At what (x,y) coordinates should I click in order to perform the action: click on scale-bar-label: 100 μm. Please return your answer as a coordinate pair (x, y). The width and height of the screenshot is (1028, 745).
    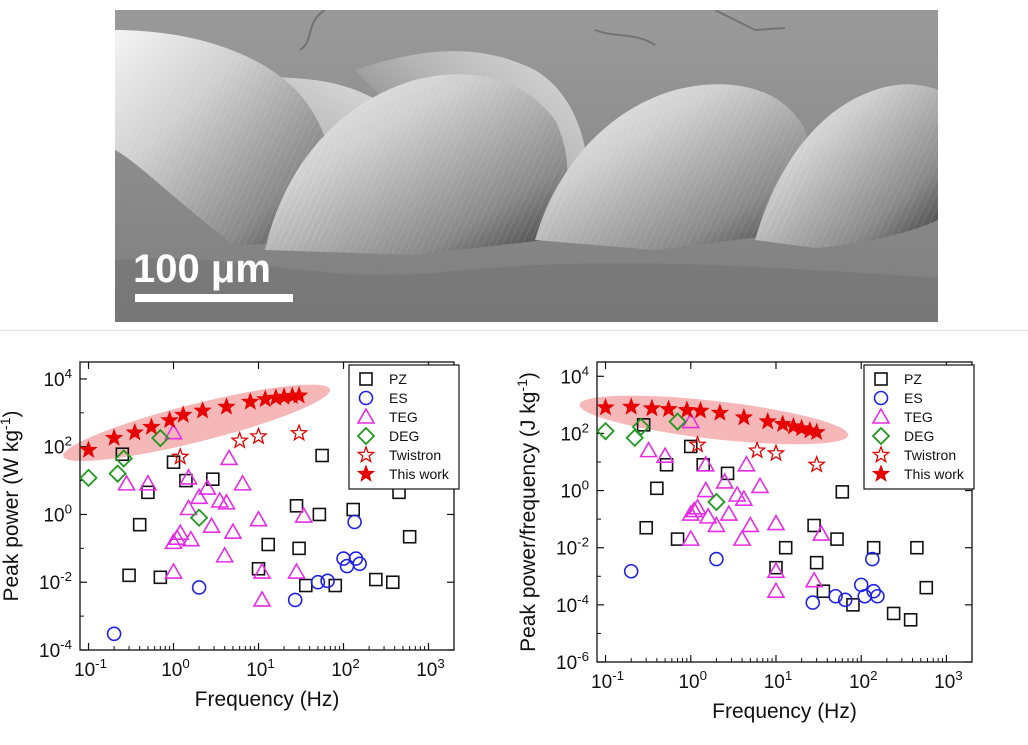
    Looking at the image, I should click on (202, 269).